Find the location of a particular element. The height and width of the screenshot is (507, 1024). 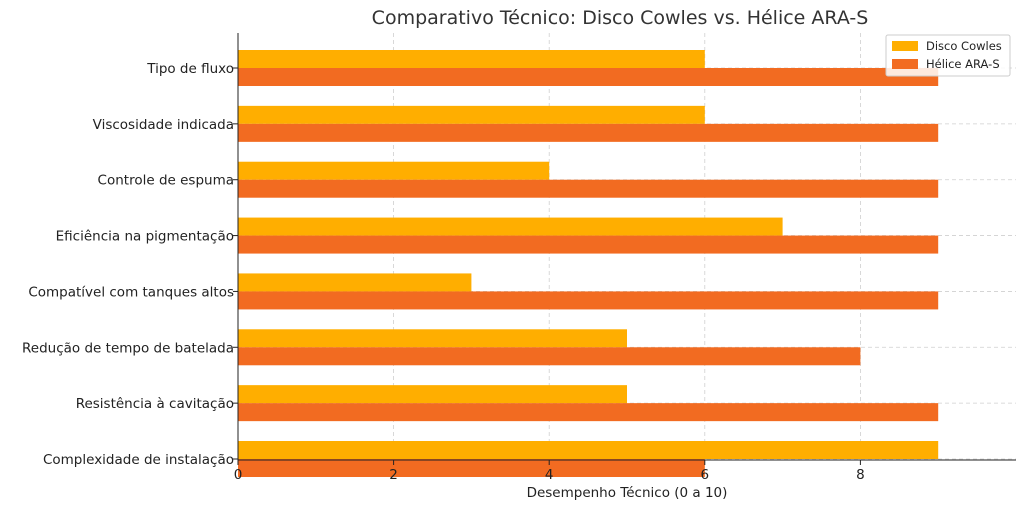

legend-label-disco-cowles: Disco Cowles is located at coordinates (964, 46).